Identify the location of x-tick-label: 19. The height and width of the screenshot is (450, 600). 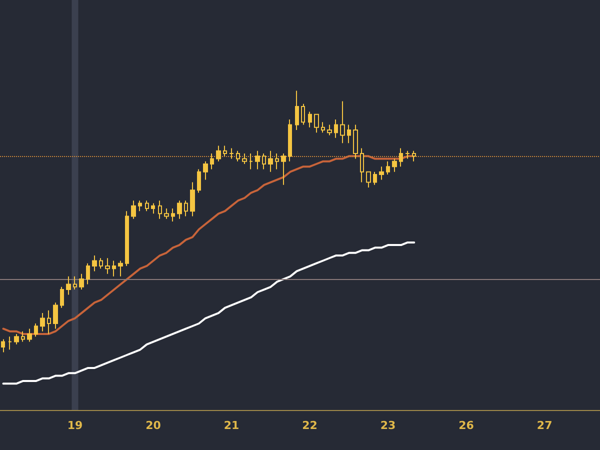
(75, 425).